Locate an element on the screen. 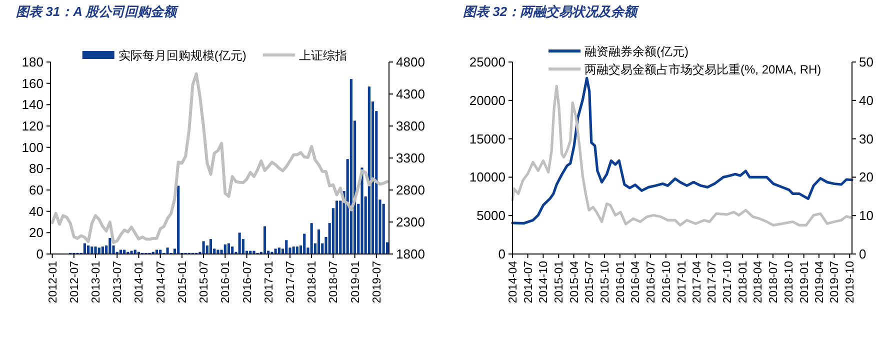  y-tick-label: 160 is located at coordinates (33, 83).